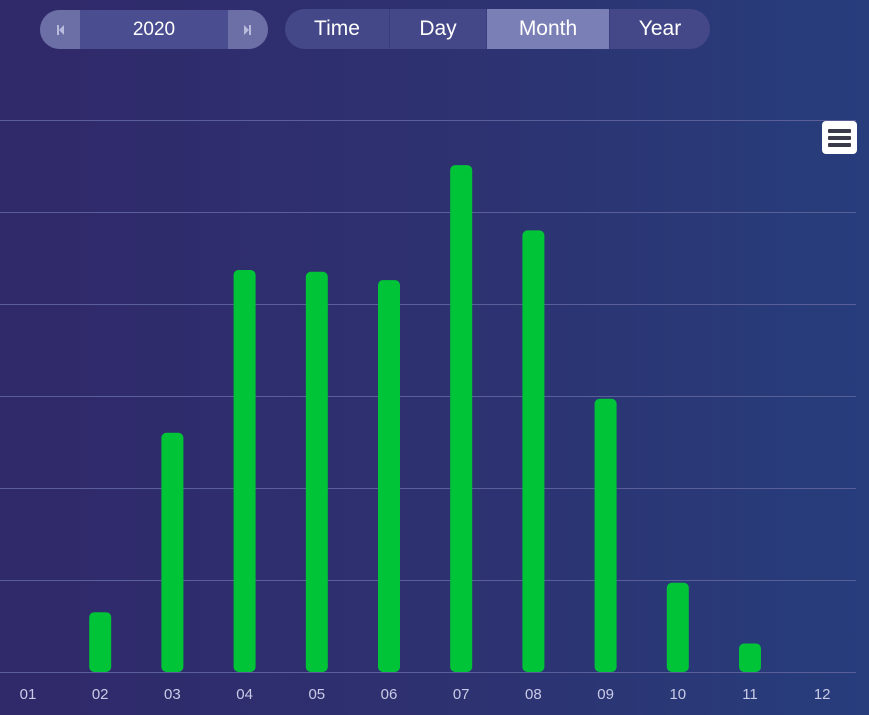 This screenshot has width=869, height=715. I want to click on tab-year: Year, so click(659, 29).